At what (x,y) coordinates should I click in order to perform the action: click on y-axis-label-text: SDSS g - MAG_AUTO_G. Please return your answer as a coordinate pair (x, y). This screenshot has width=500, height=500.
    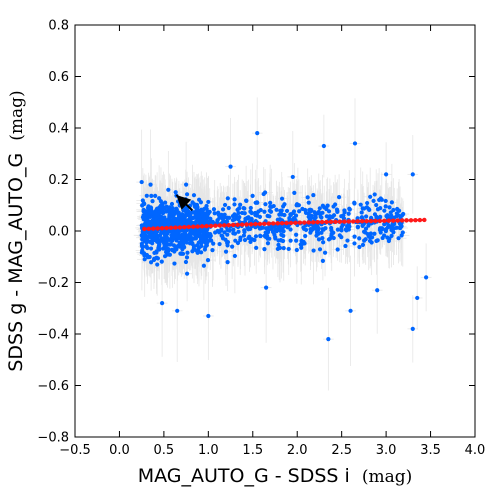
    Looking at the image, I should click on (16, 262).